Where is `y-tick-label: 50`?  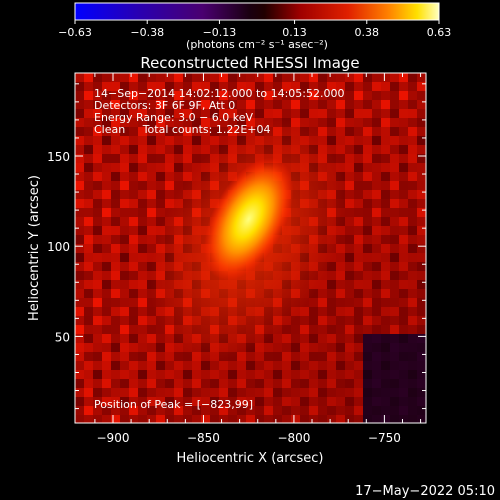 y-tick-label: 50 is located at coordinates (62, 337).